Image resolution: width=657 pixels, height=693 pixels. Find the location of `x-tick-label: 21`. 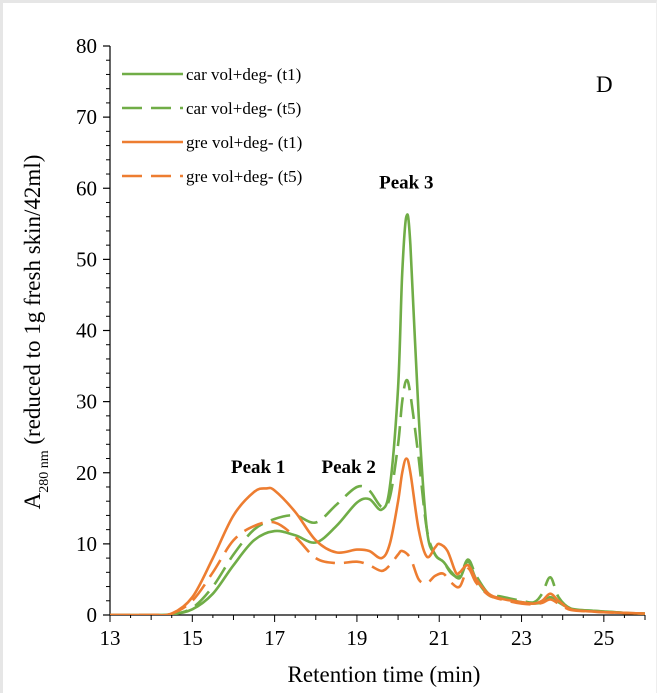

x-tick-label: 21 is located at coordinates (439, 638).